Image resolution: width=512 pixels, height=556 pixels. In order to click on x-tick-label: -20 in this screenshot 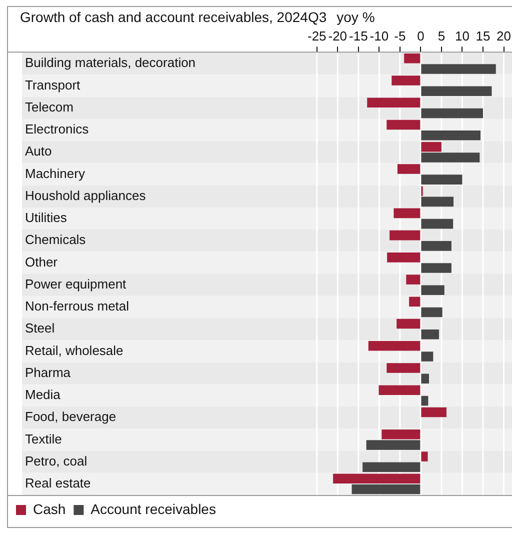, I will do `click(338, 36)`.